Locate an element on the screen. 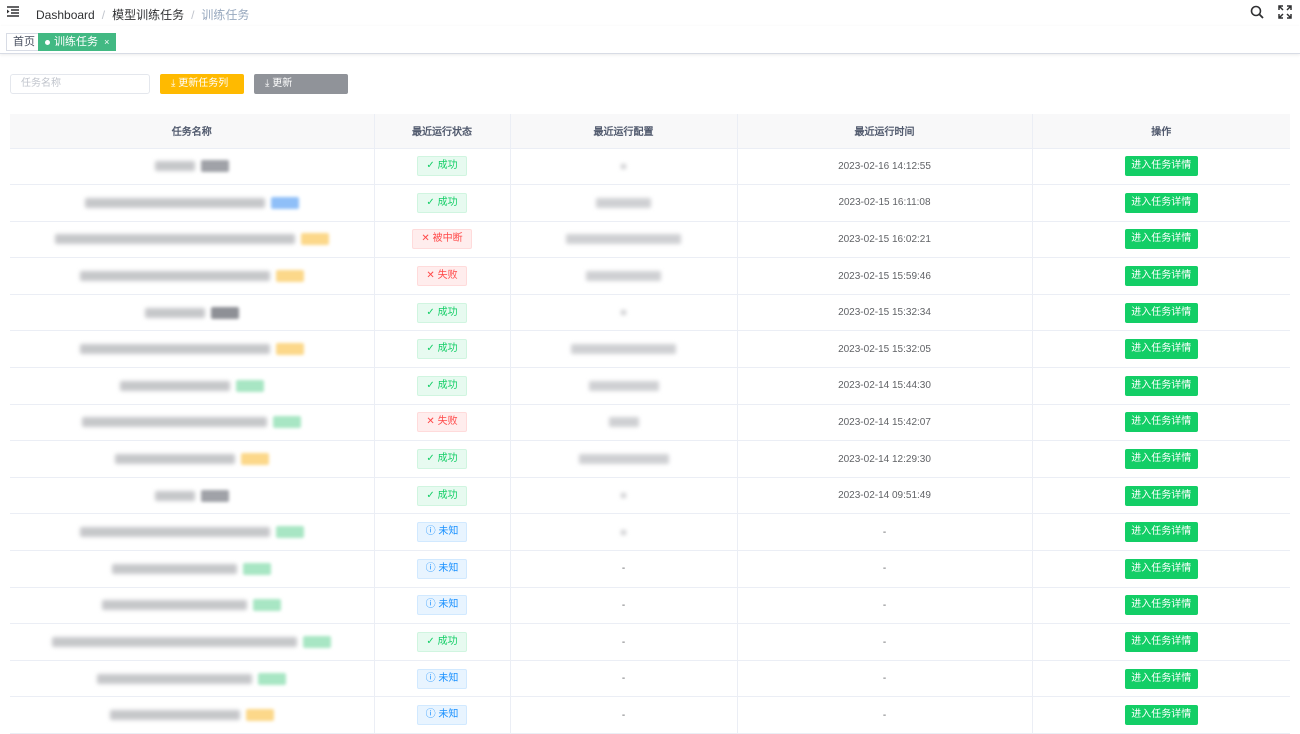 This screenshot has width=1300, height=734. breadcrumb-model-training: 模型训练任务 is located at coordinates (148, 15).